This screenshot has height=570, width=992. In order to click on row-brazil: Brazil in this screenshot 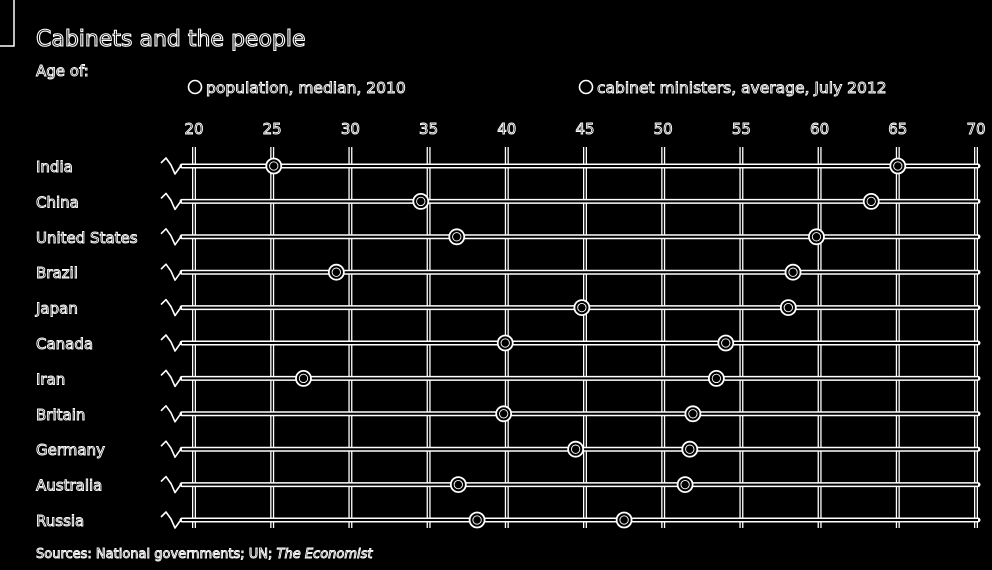, I will do `click(508, 273)`.